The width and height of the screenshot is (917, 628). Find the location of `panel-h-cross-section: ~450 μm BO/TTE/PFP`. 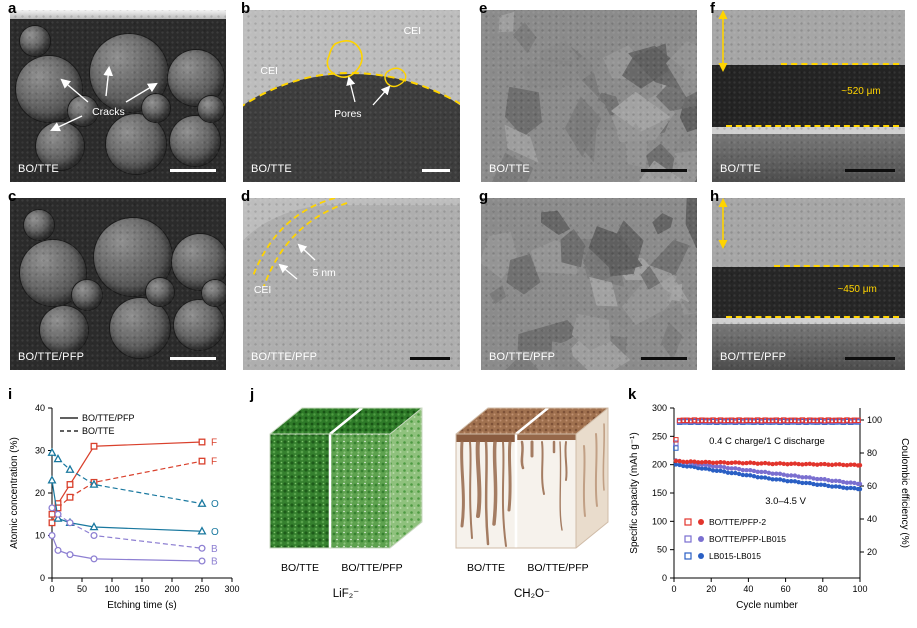

panel-h-cross-section: ~450 μm BO/TTE/PFP is located at coordinates (808, 284).